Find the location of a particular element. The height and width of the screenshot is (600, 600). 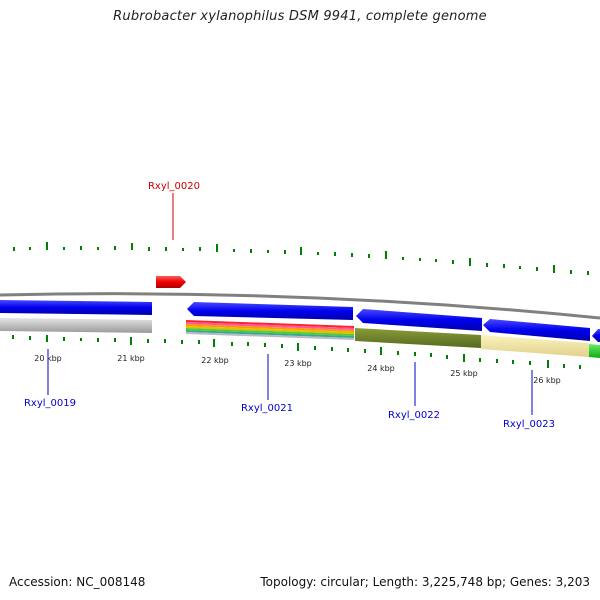

tick-label: 23 kbp is located at coordinates (298, 363).